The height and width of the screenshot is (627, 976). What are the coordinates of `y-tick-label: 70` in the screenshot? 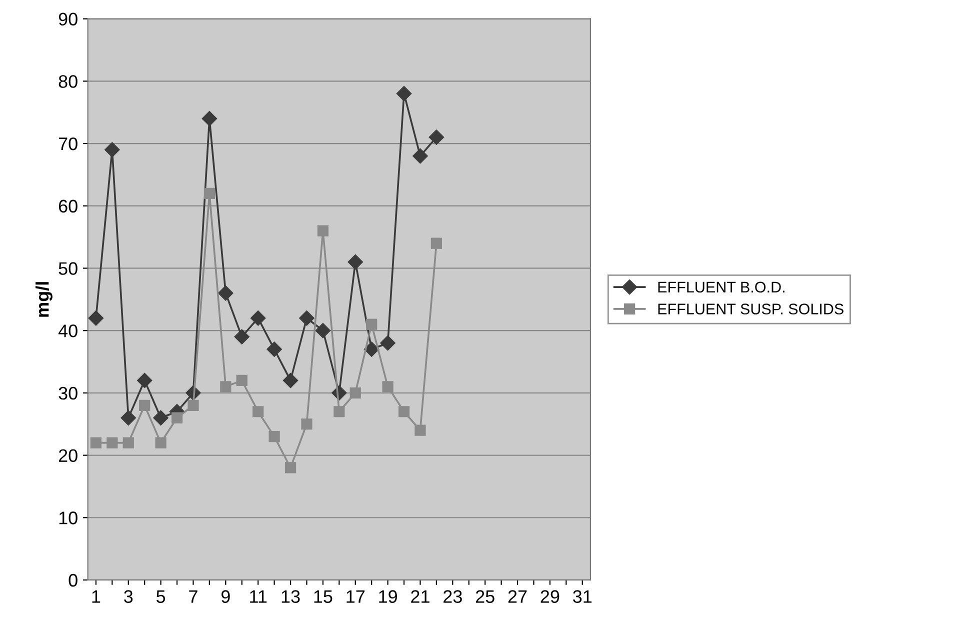 It's located at (68, 143).